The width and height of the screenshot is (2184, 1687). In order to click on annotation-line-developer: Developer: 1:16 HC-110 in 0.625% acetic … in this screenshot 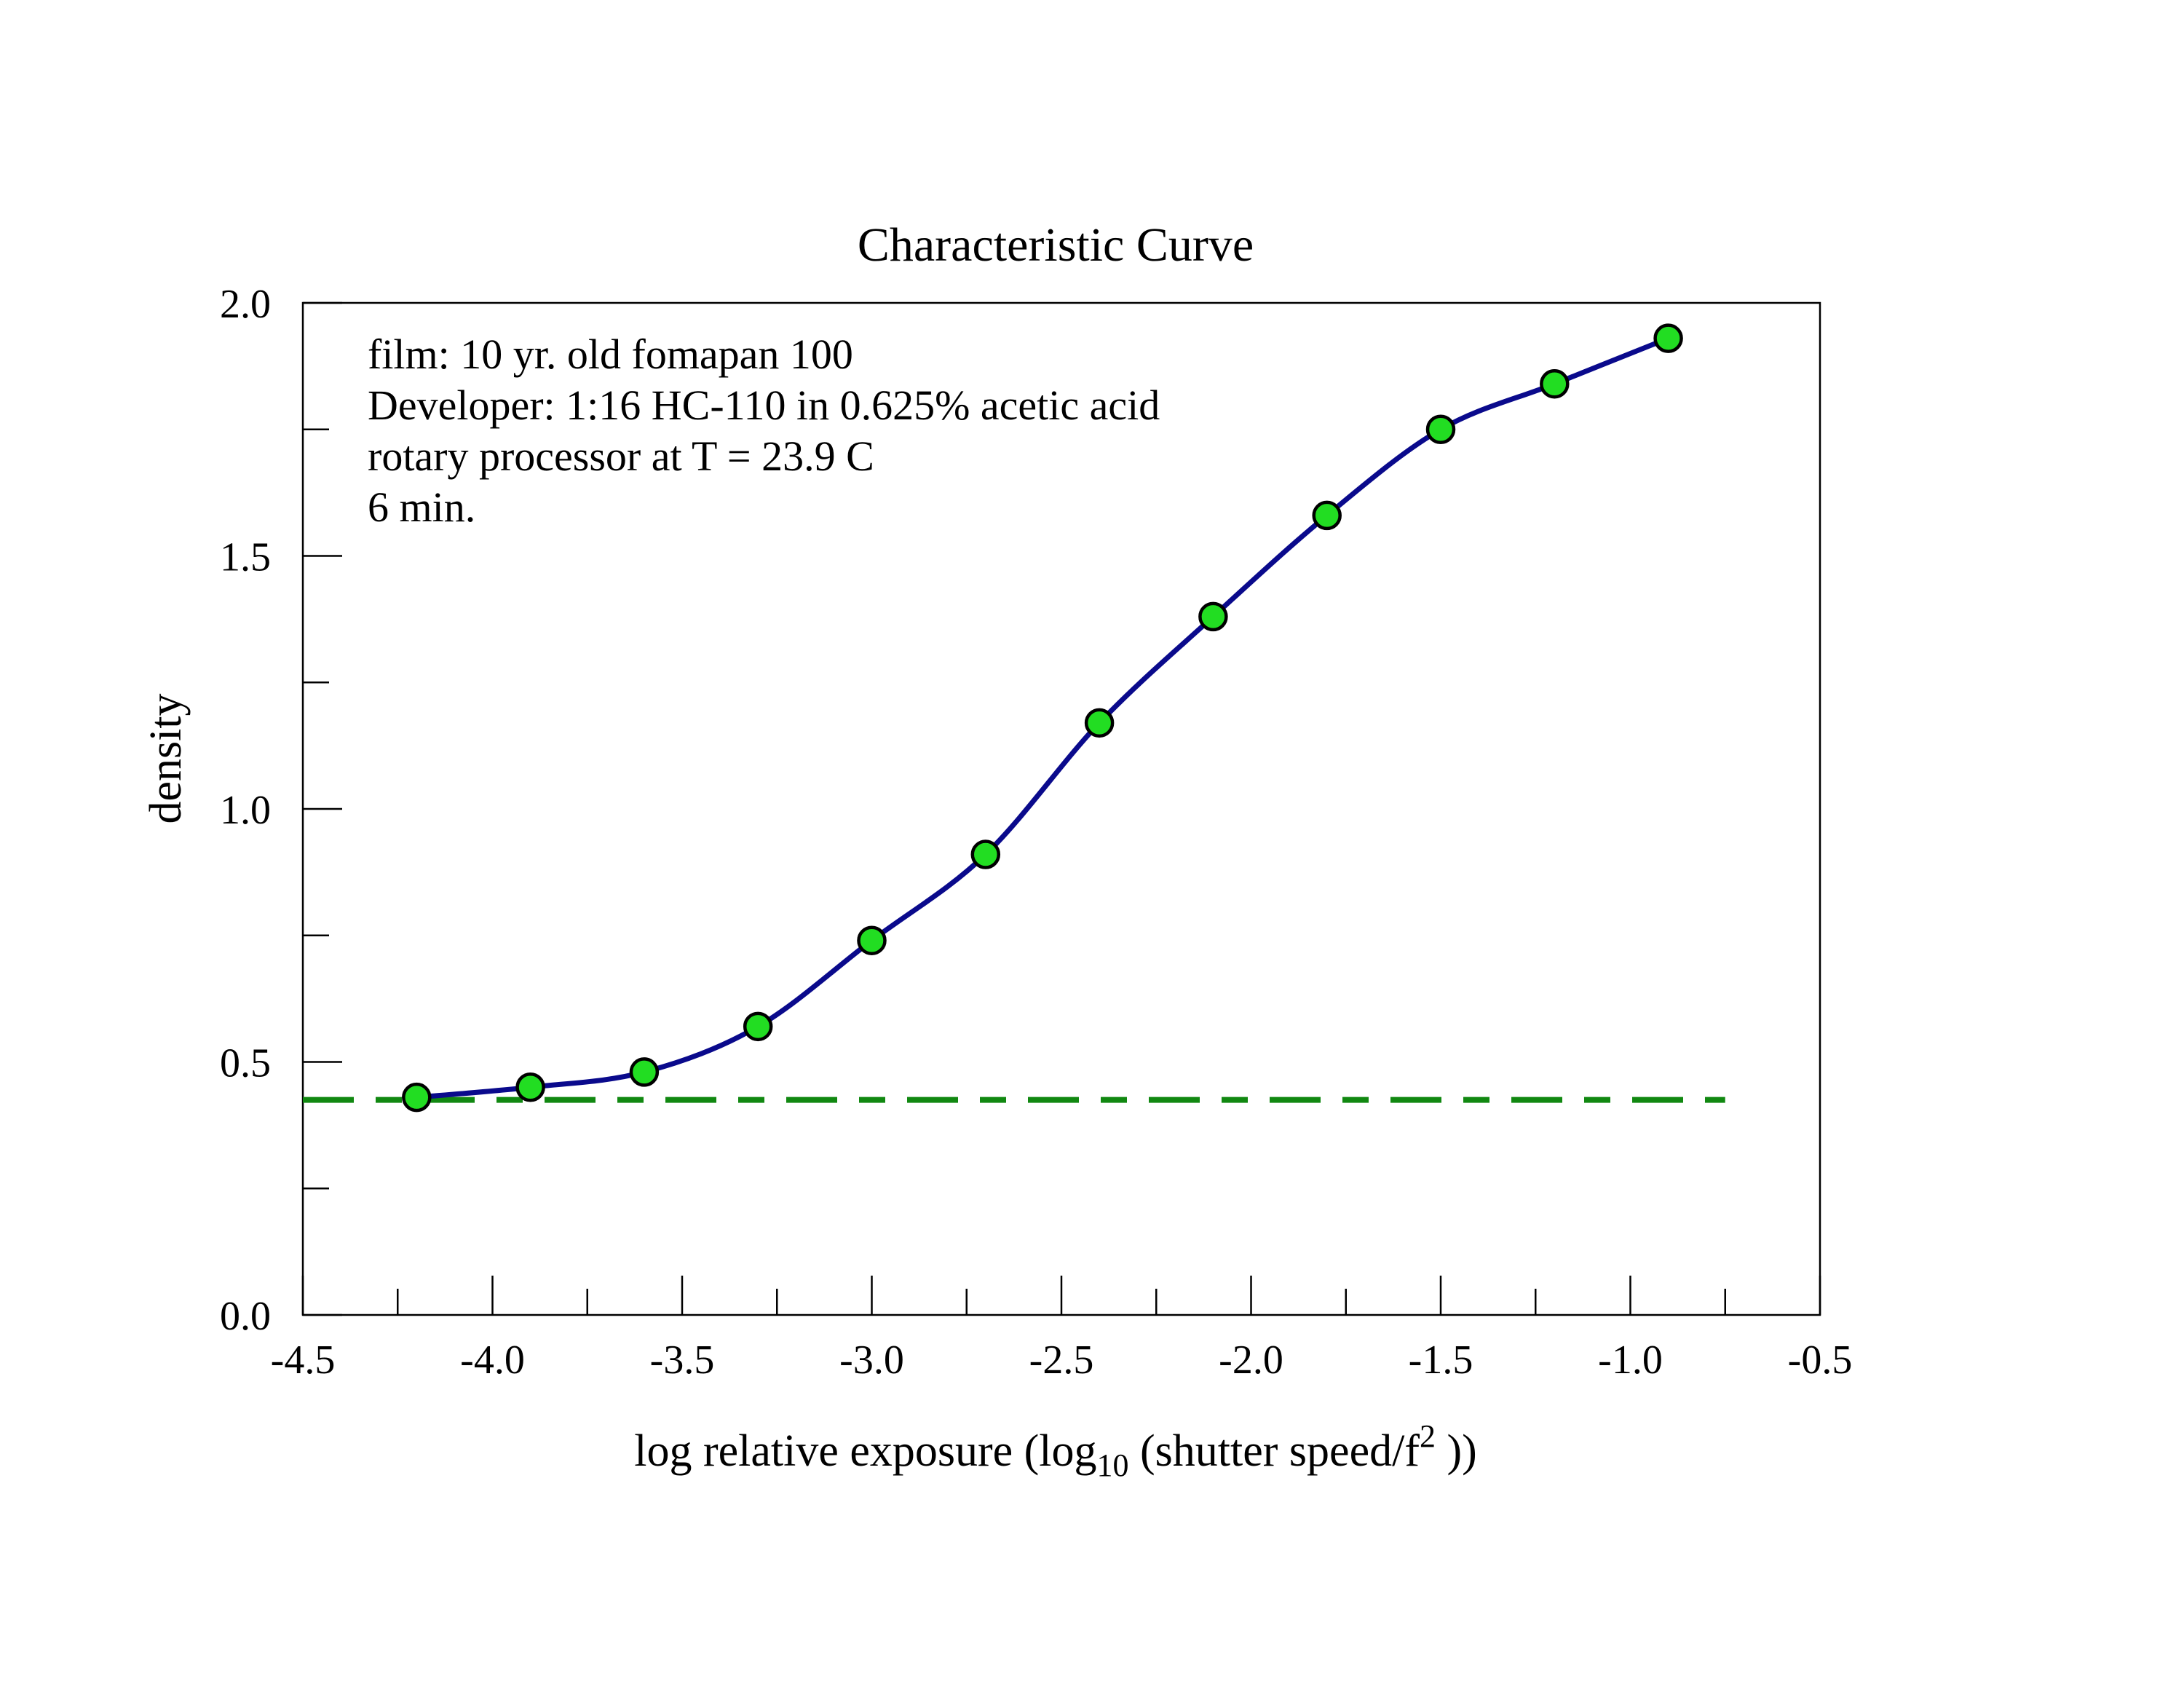, I will do `click(764, 406)`.